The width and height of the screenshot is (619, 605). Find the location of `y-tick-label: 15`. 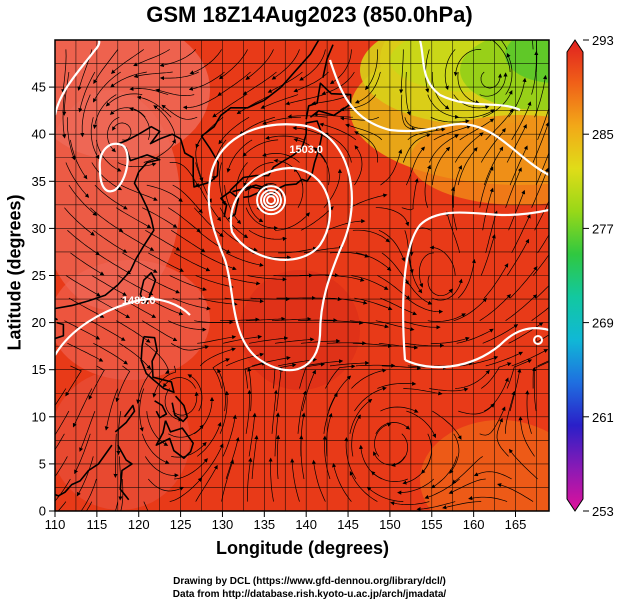

y-tick-label: 15 is located at coordinates (39, 369).